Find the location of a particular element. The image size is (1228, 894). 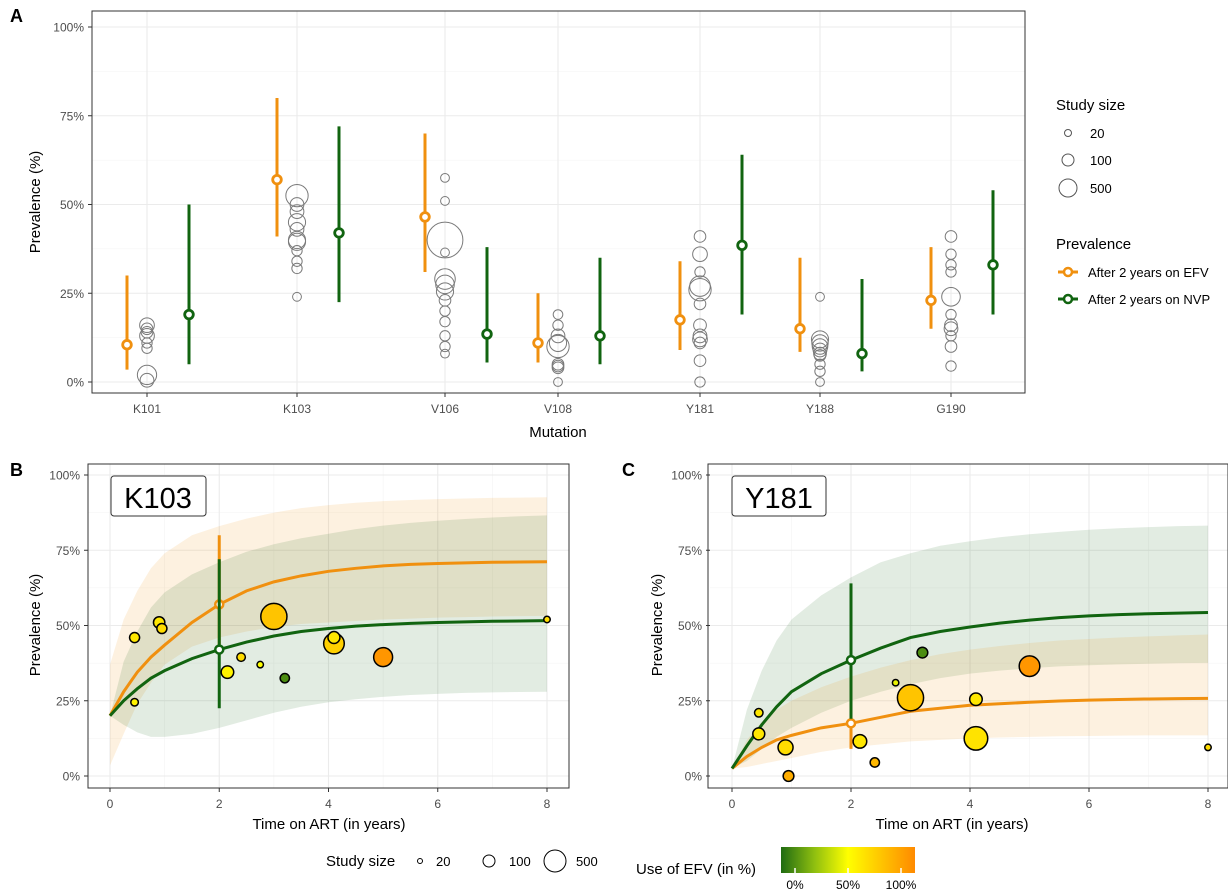

panel-a-xtick-label: K103 is located at coordinates (297, 409).